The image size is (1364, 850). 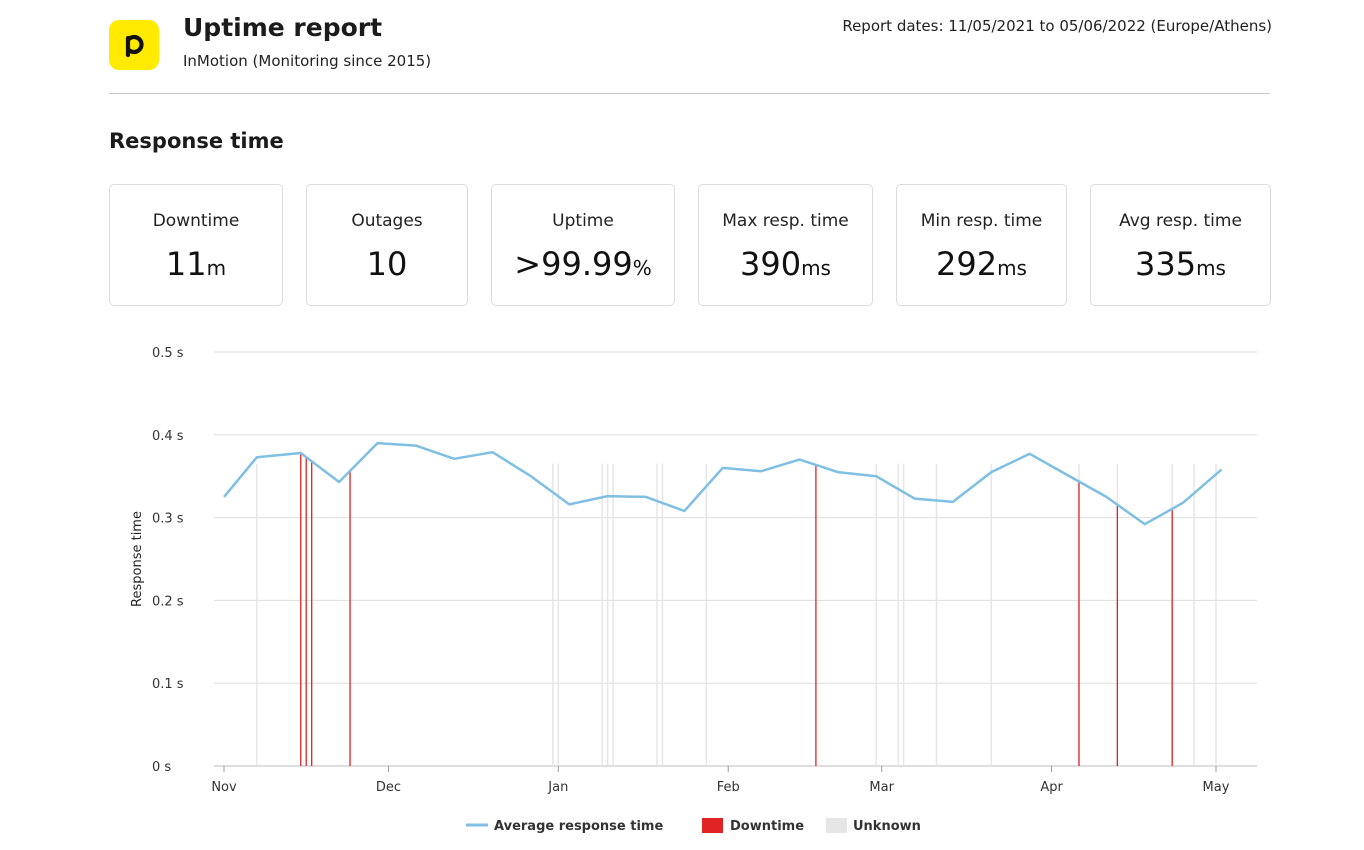 I want to click on legend-label: Average response time, so click(x=578, y=826).